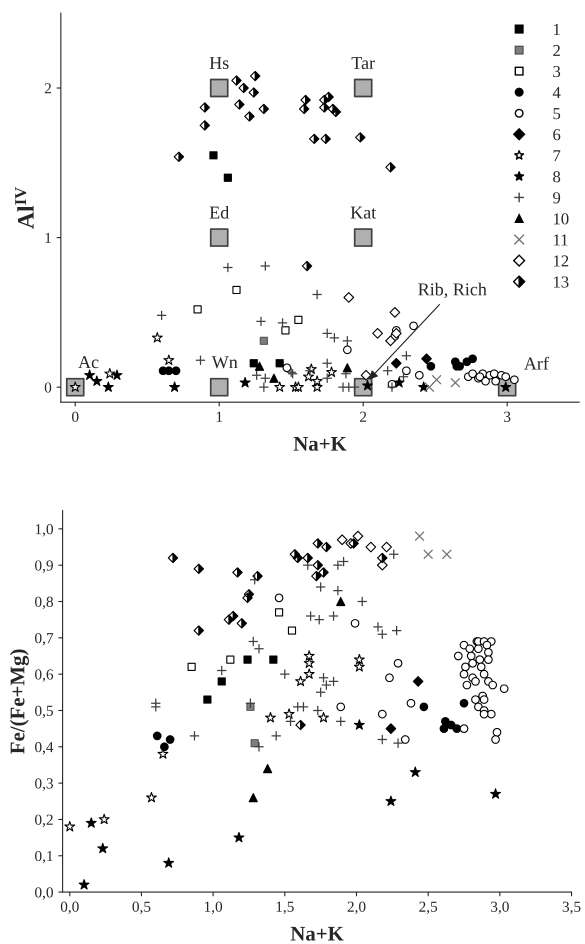 This screenshot has width=585, height=944. Describe the element at coordinates (363, 212) in the screenshot. I see `annotation: Kat` at that location.